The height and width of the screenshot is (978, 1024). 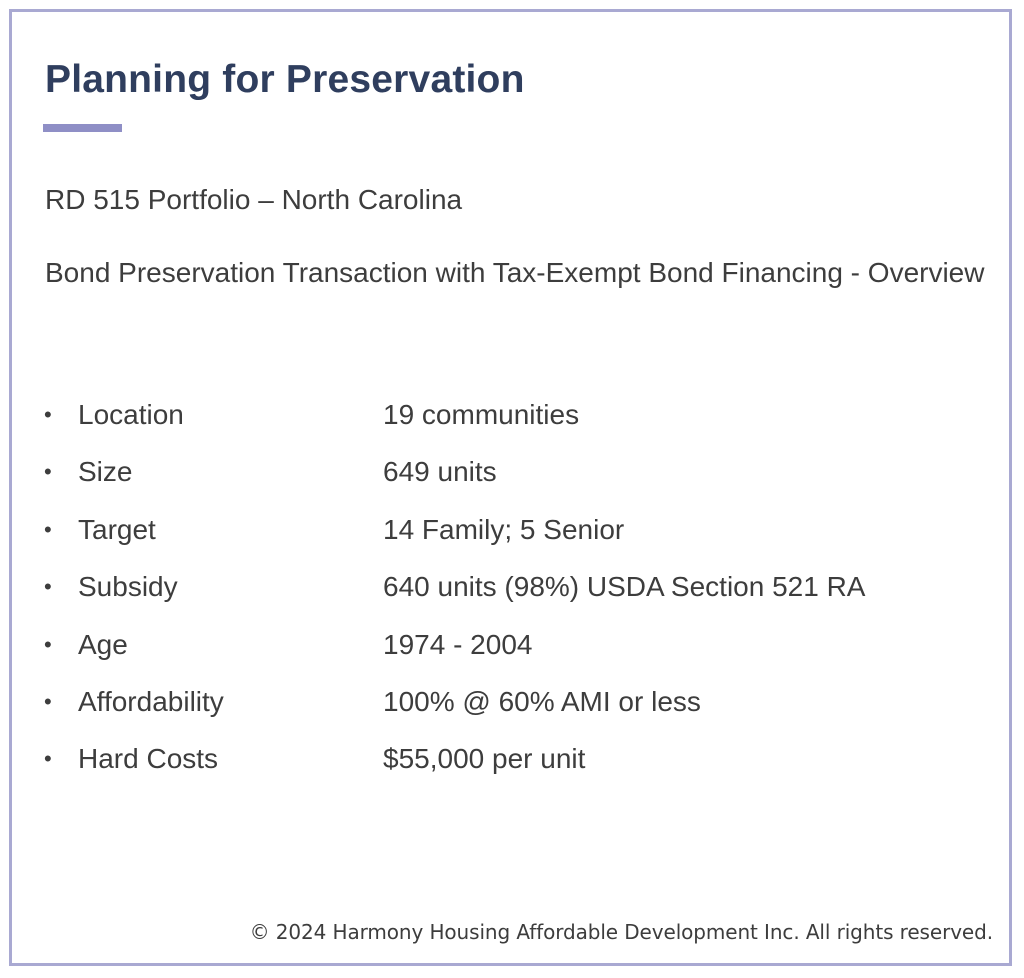 I want to click on fact-row-size: • Size 649 units, so click(x=512, y=477).